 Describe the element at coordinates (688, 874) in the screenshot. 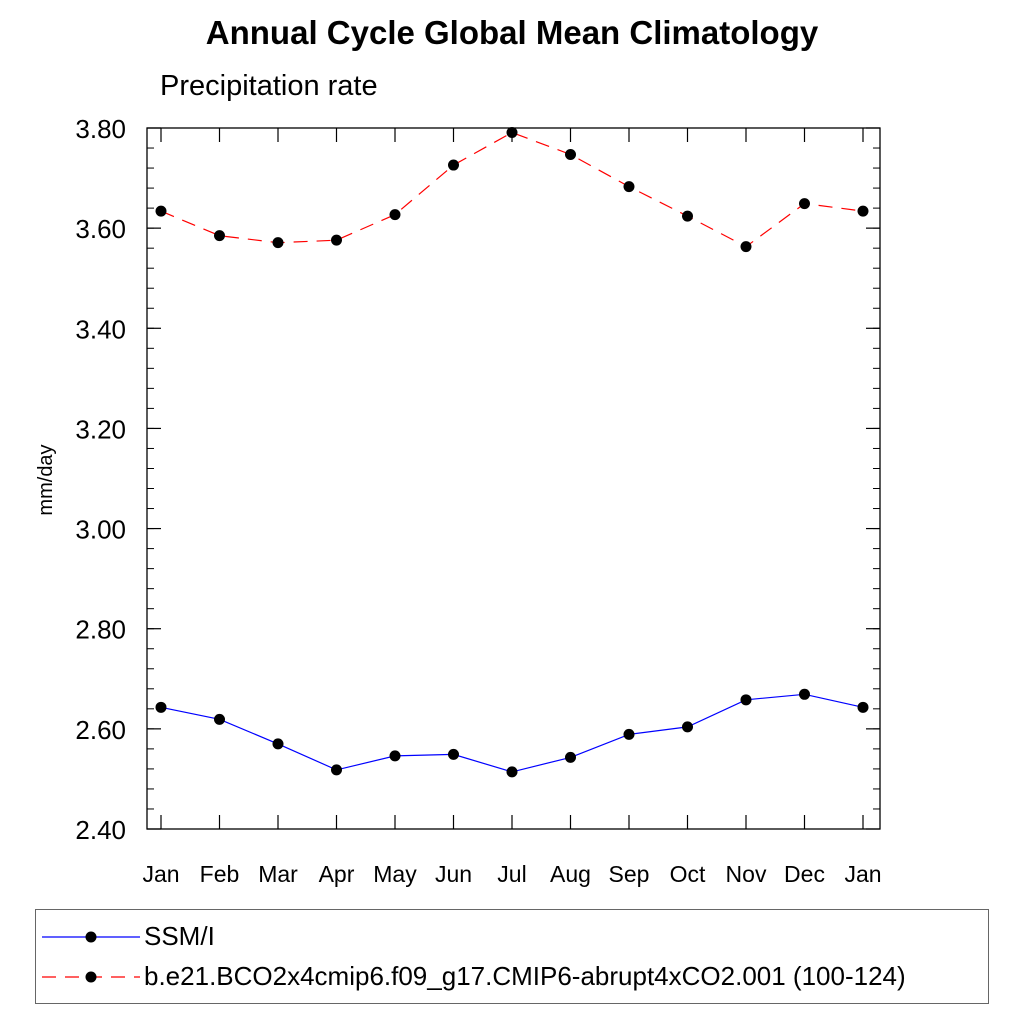

I see `x-tick-label: Oct` at that location.